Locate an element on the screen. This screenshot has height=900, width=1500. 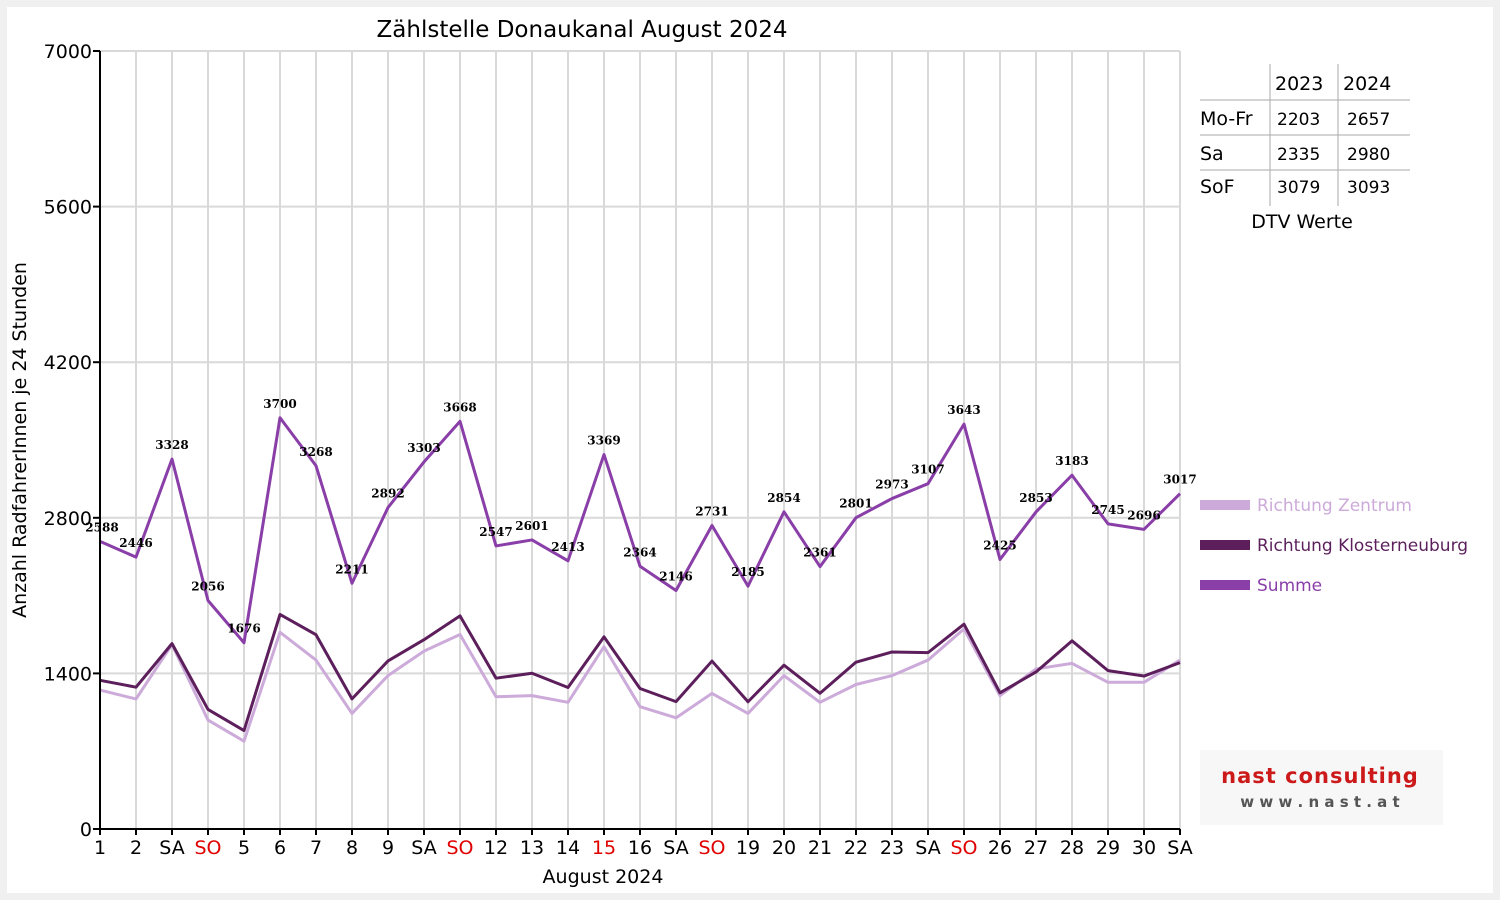
x-tick-label: 16 is located at coordinates (640, 848).